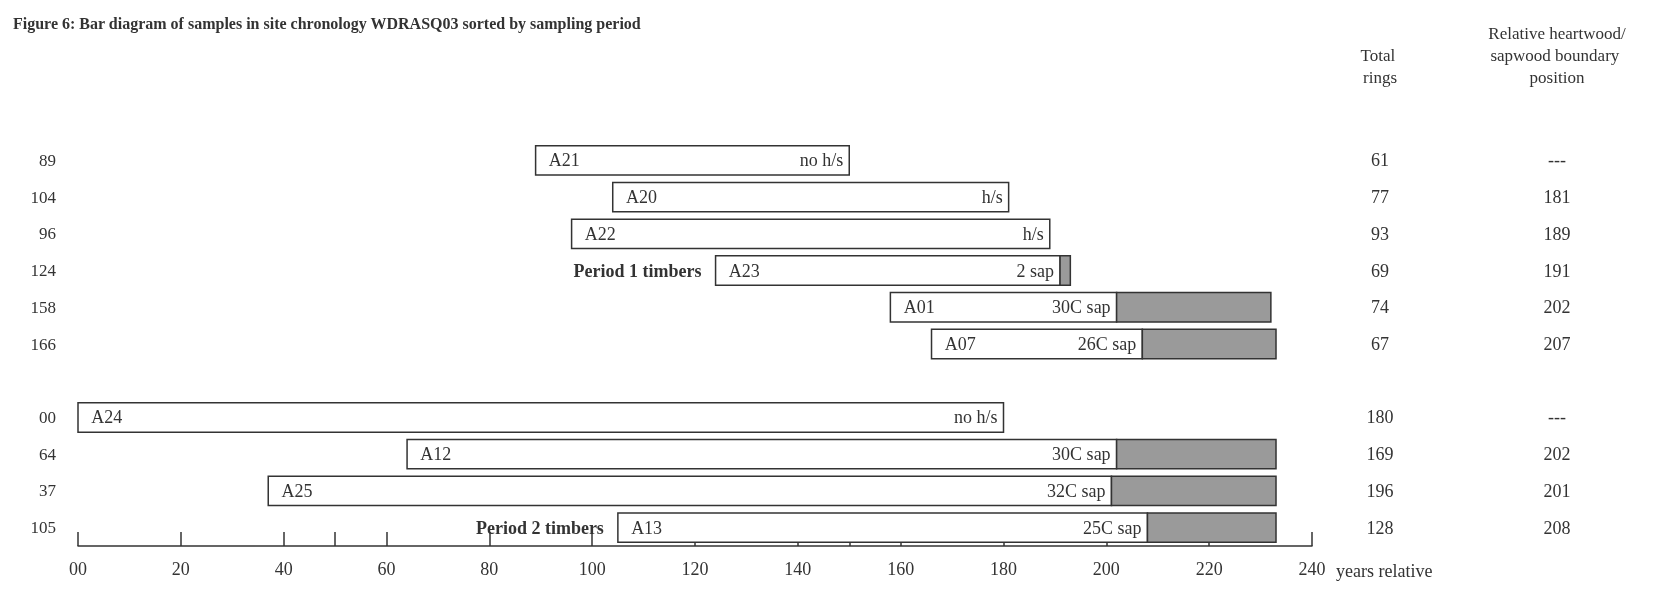 The width and height of the screenshot is (1680, 594). Describe the element at coordinates (1380, 490) in the screenshot. I see `text: 196` at that location.